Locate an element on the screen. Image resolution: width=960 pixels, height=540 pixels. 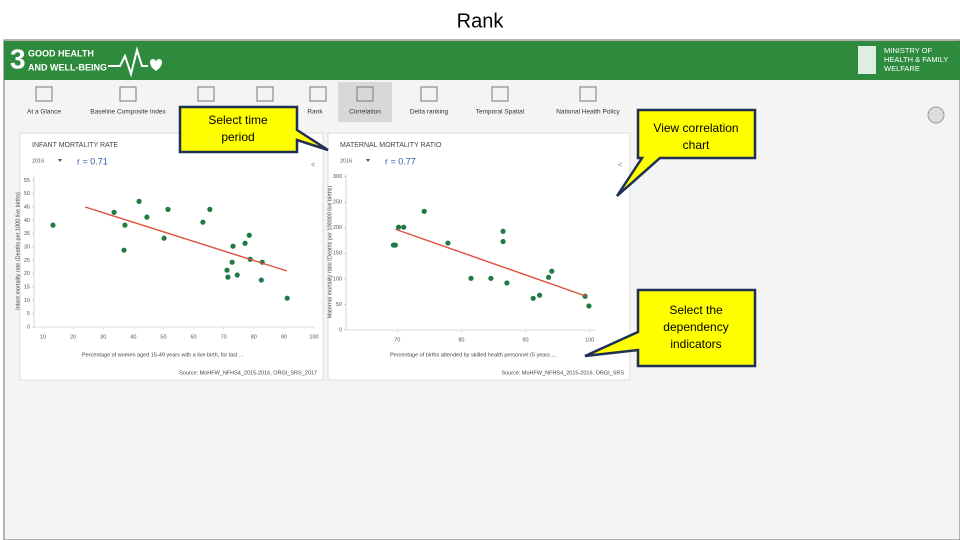
y-tick-label: 200 is located at coordinates (337, 228).